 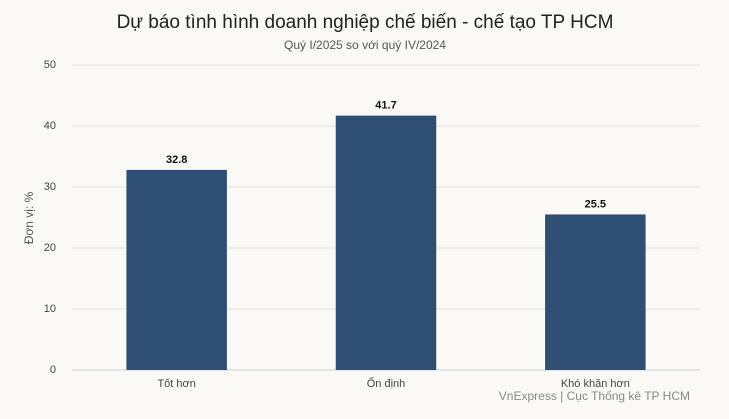 I want to click on y-tick-label: 50, so click(x=50, y=65).